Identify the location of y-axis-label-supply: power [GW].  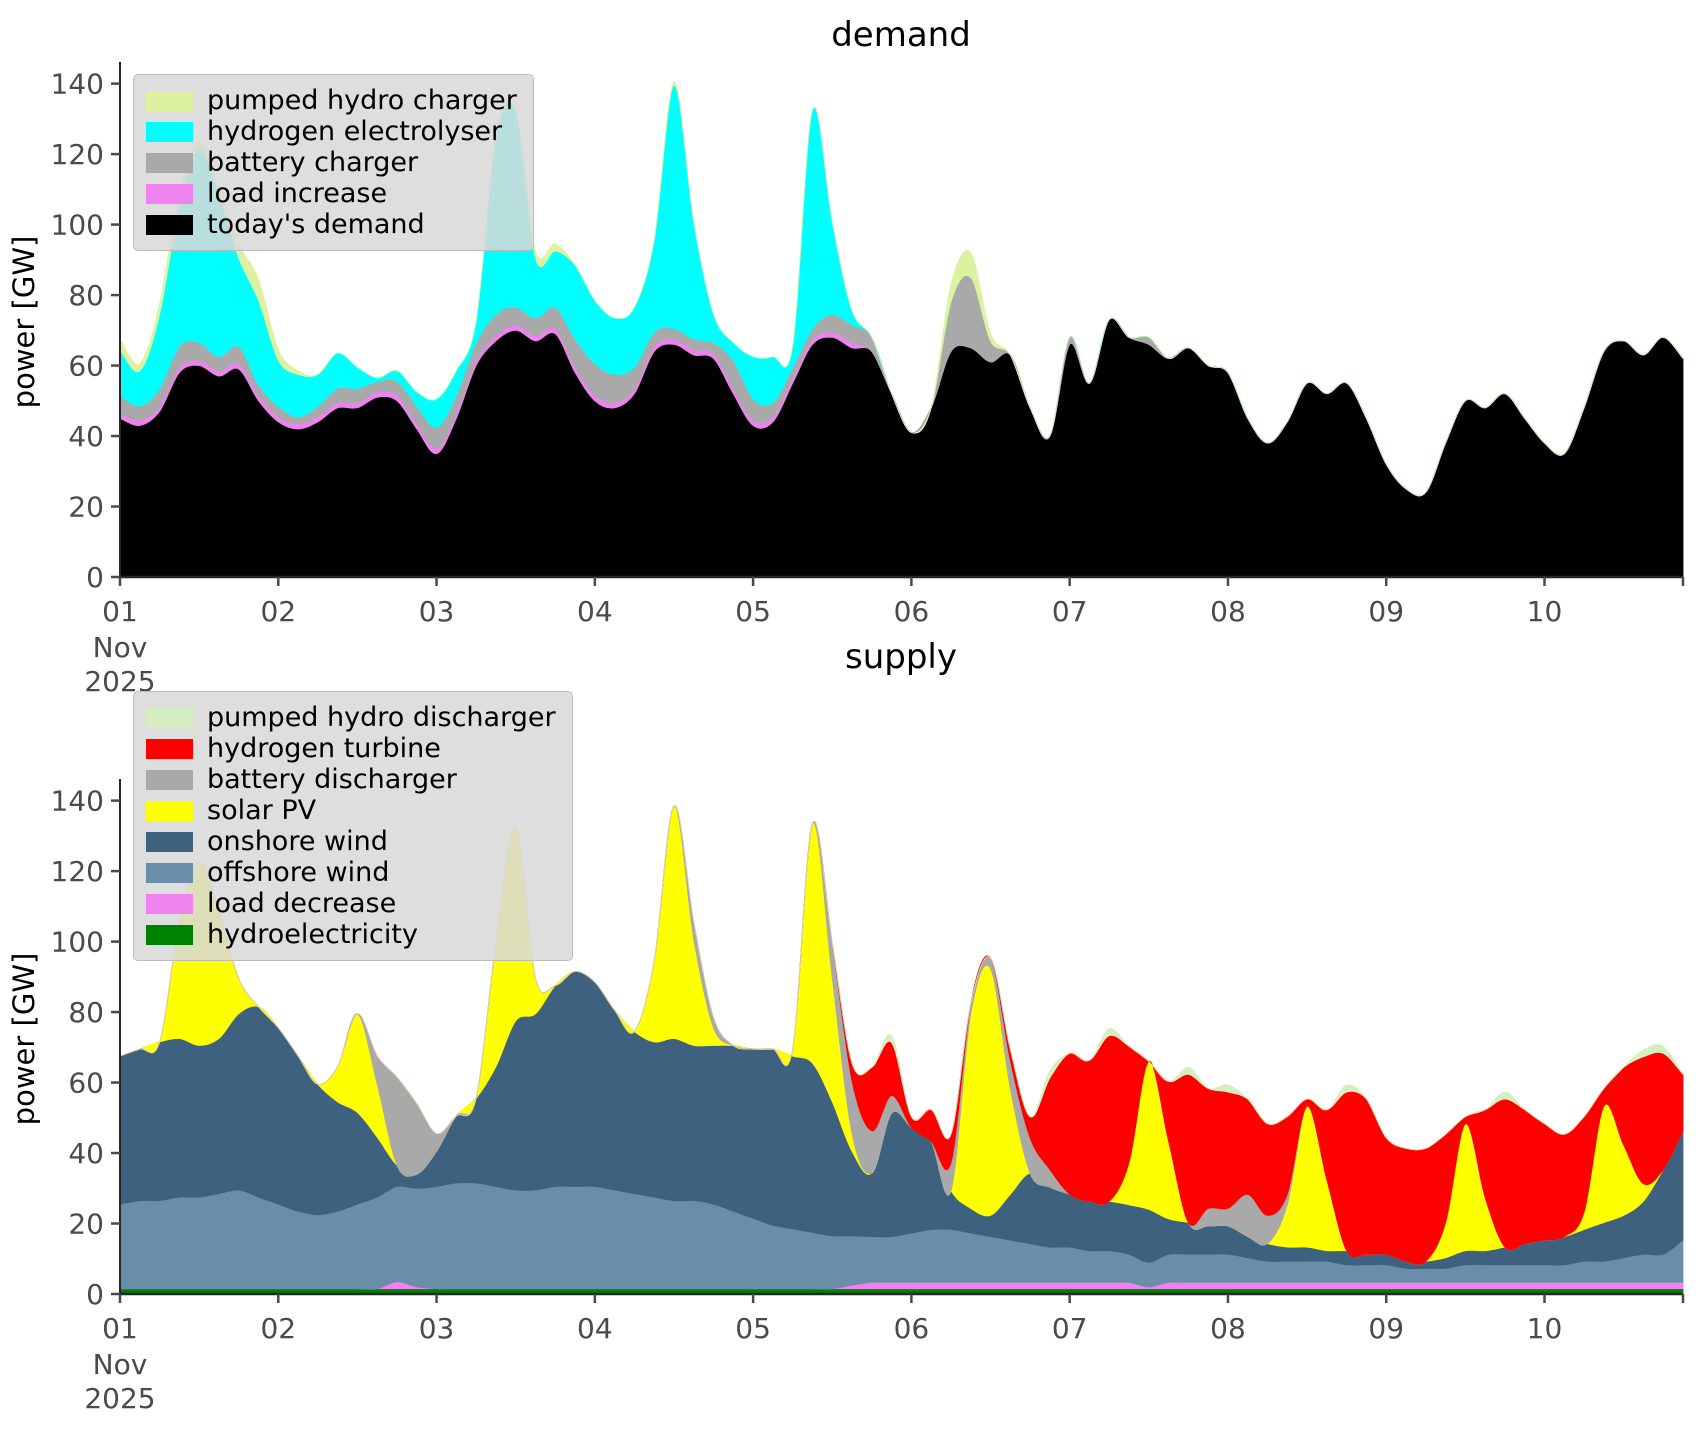
(24, 1039).